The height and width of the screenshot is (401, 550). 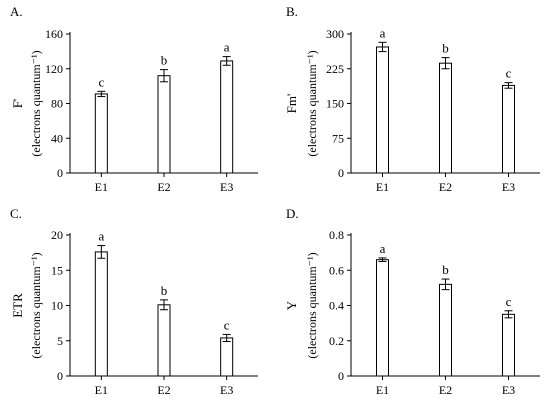 I want to click on y-axis-title: Y, so click(x=291, y=305).